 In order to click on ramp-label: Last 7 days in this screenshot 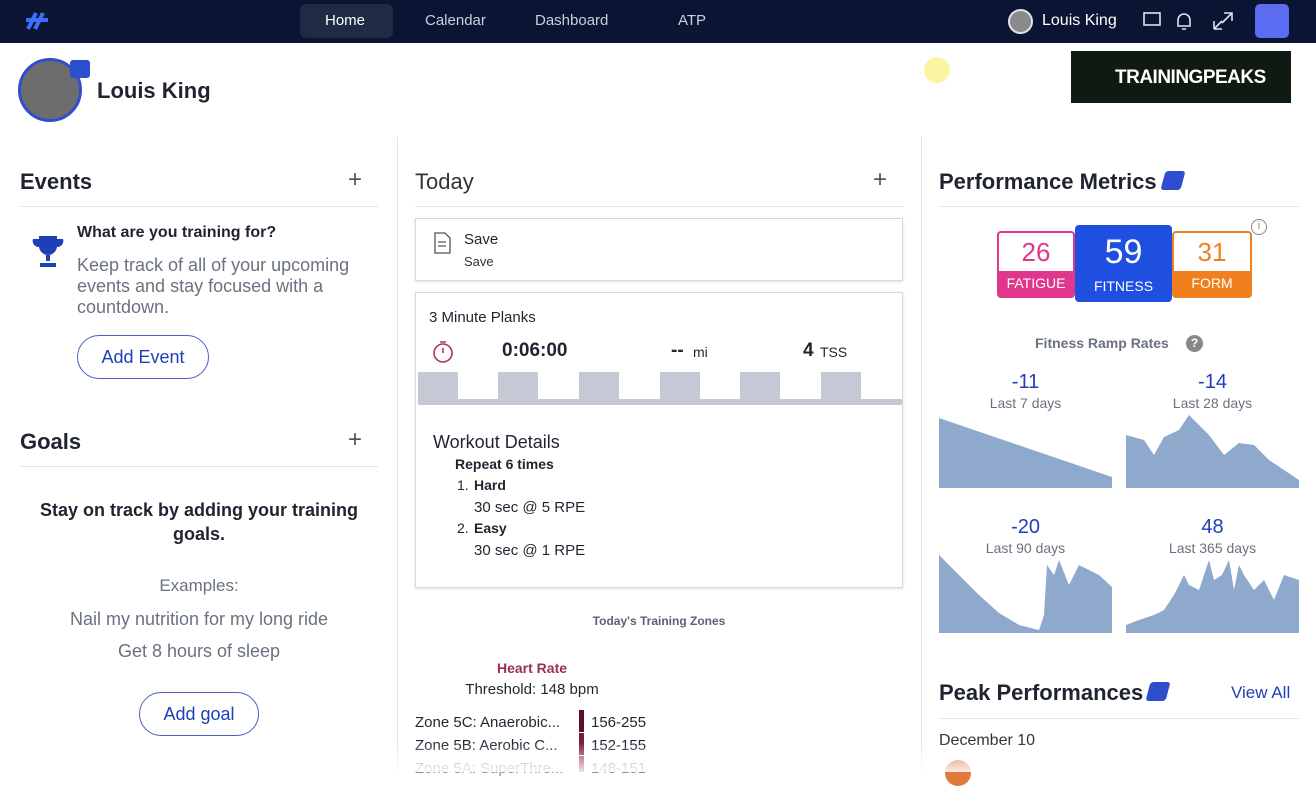, I will do `click(1025, 403)`.